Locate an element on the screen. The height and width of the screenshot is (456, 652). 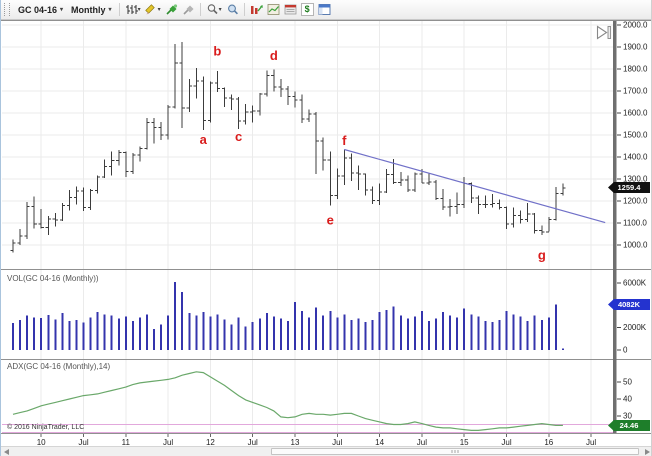
scrollbar-thumb is located at coordinates (455, 451).